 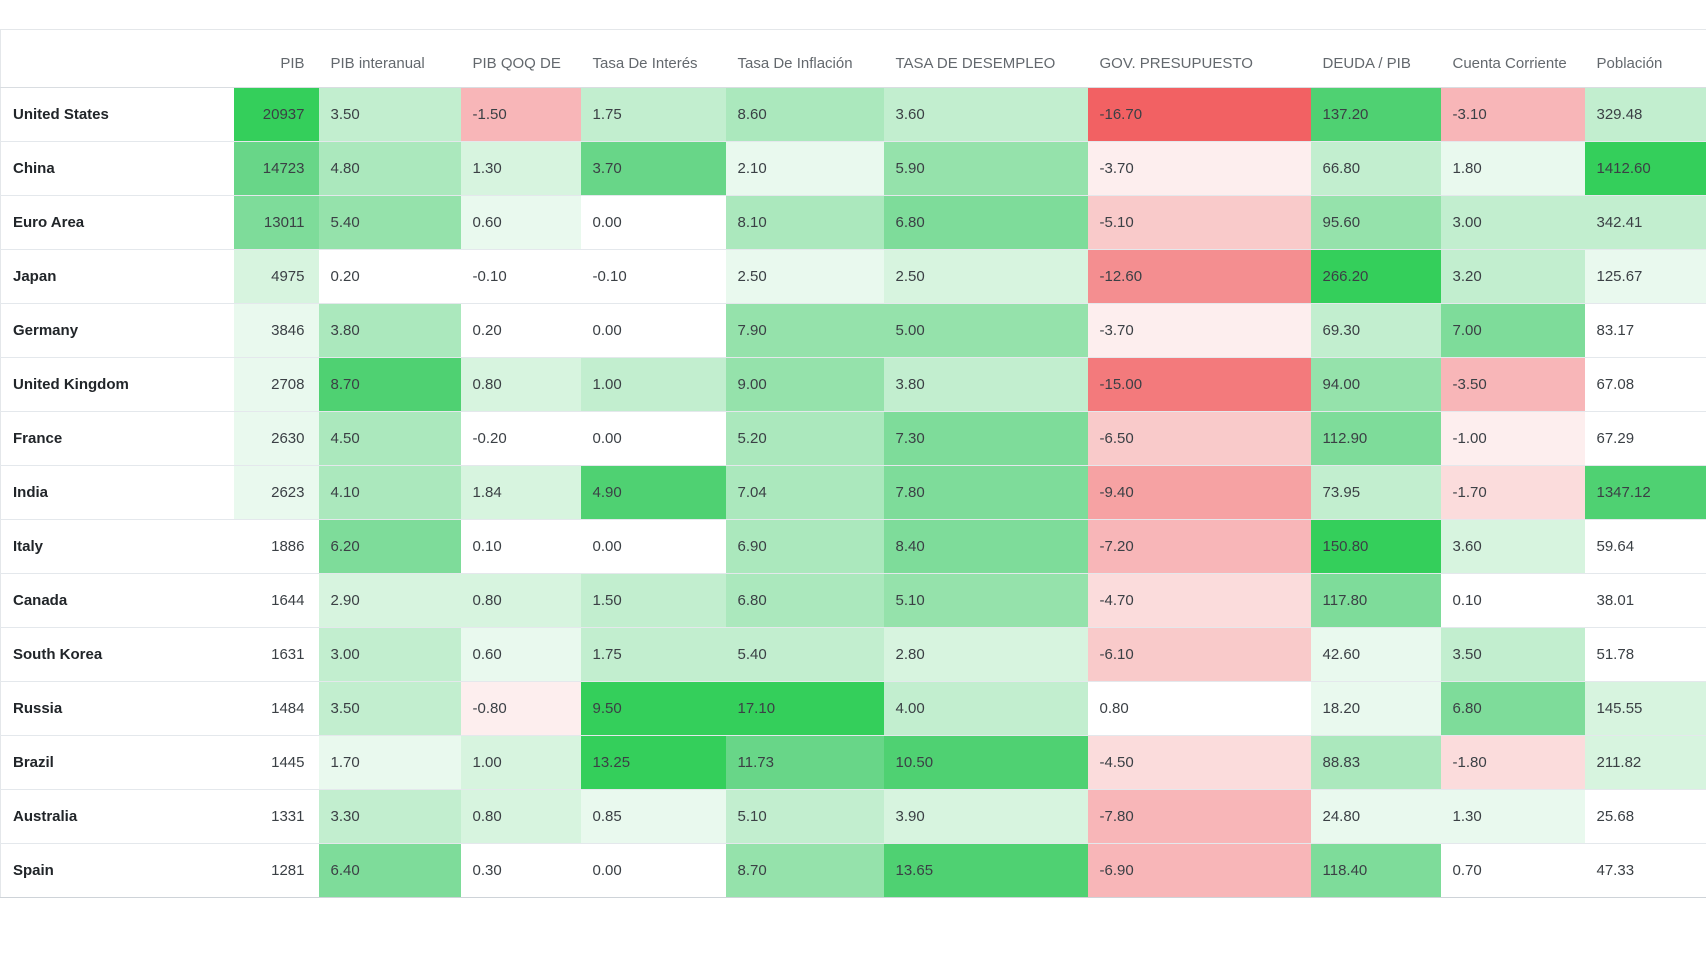 What do you see at coordinates (117, 59) in the screenshot?
I see `column-header-country` at bounding box center [117, 59].